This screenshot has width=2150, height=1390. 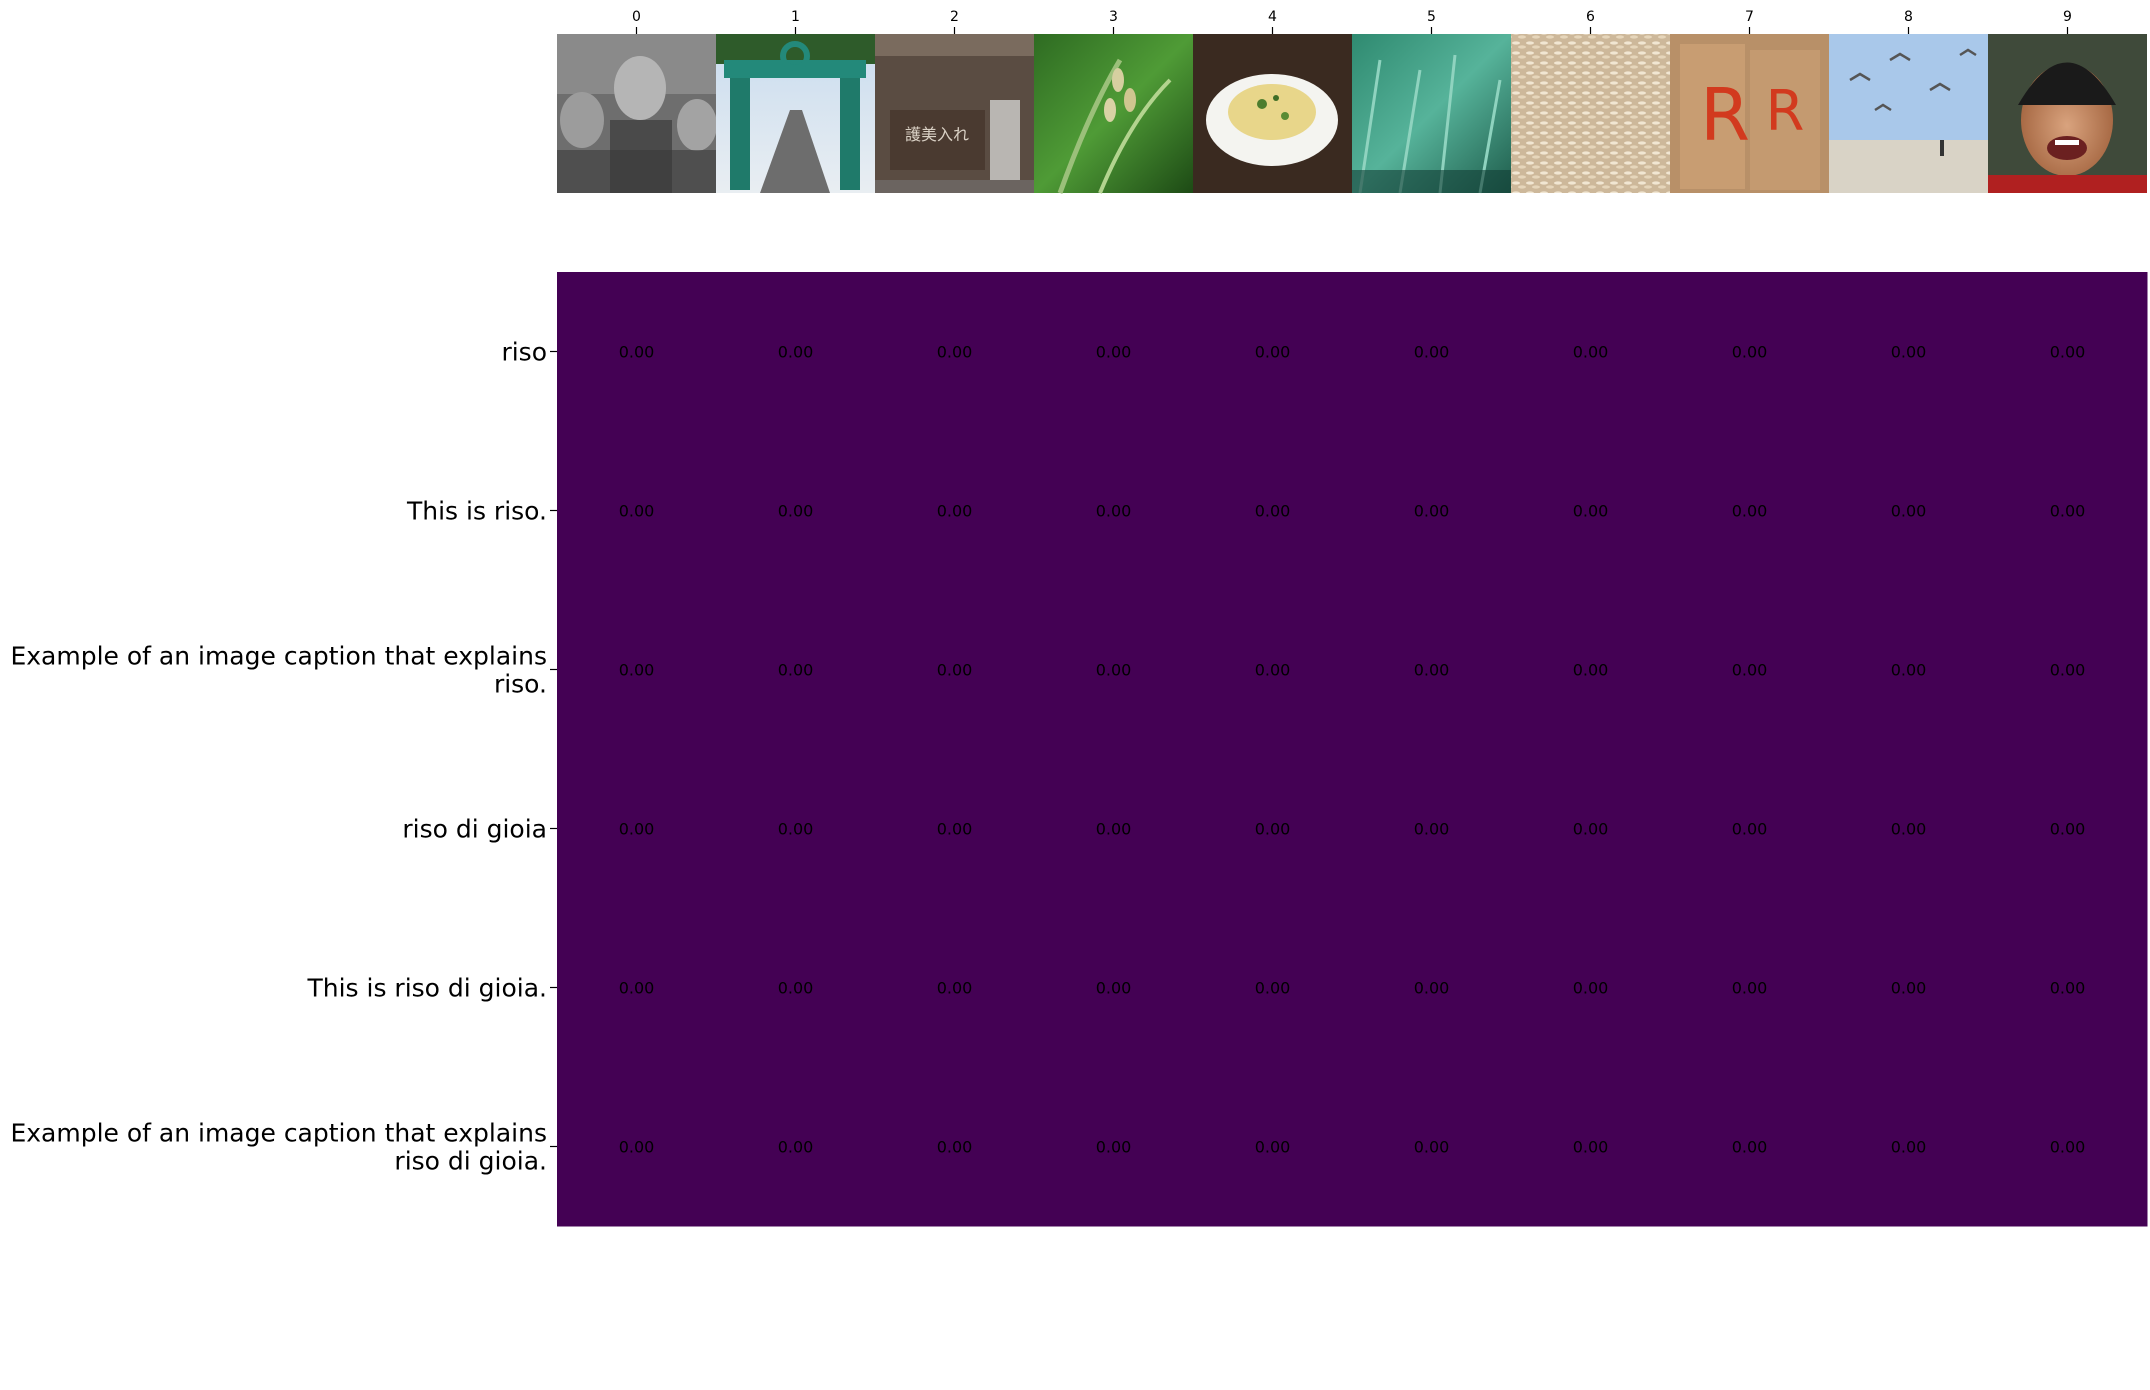 What do you see at coordinates (1750, 352) in the screenshot?
I see `heatmap-cell-r0-c7` at bounding box center [1750, 352].